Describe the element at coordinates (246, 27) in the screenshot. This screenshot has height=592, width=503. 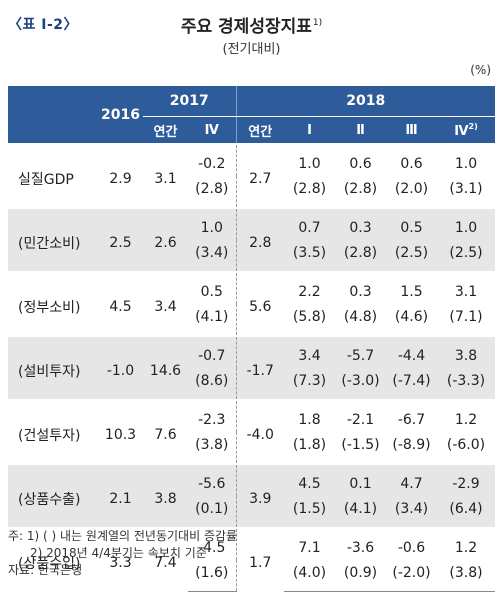
I see `table-title-text: 주요 경제성장지표` at that location.